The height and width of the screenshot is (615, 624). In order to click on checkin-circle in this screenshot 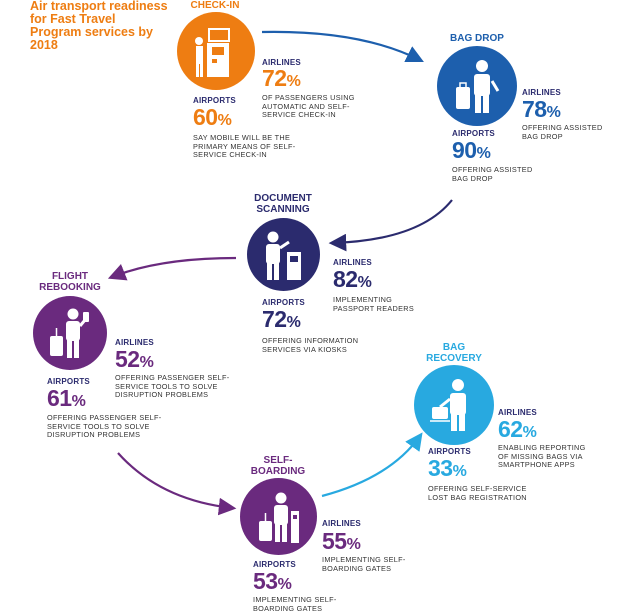, I will do `click(216, 51)`.